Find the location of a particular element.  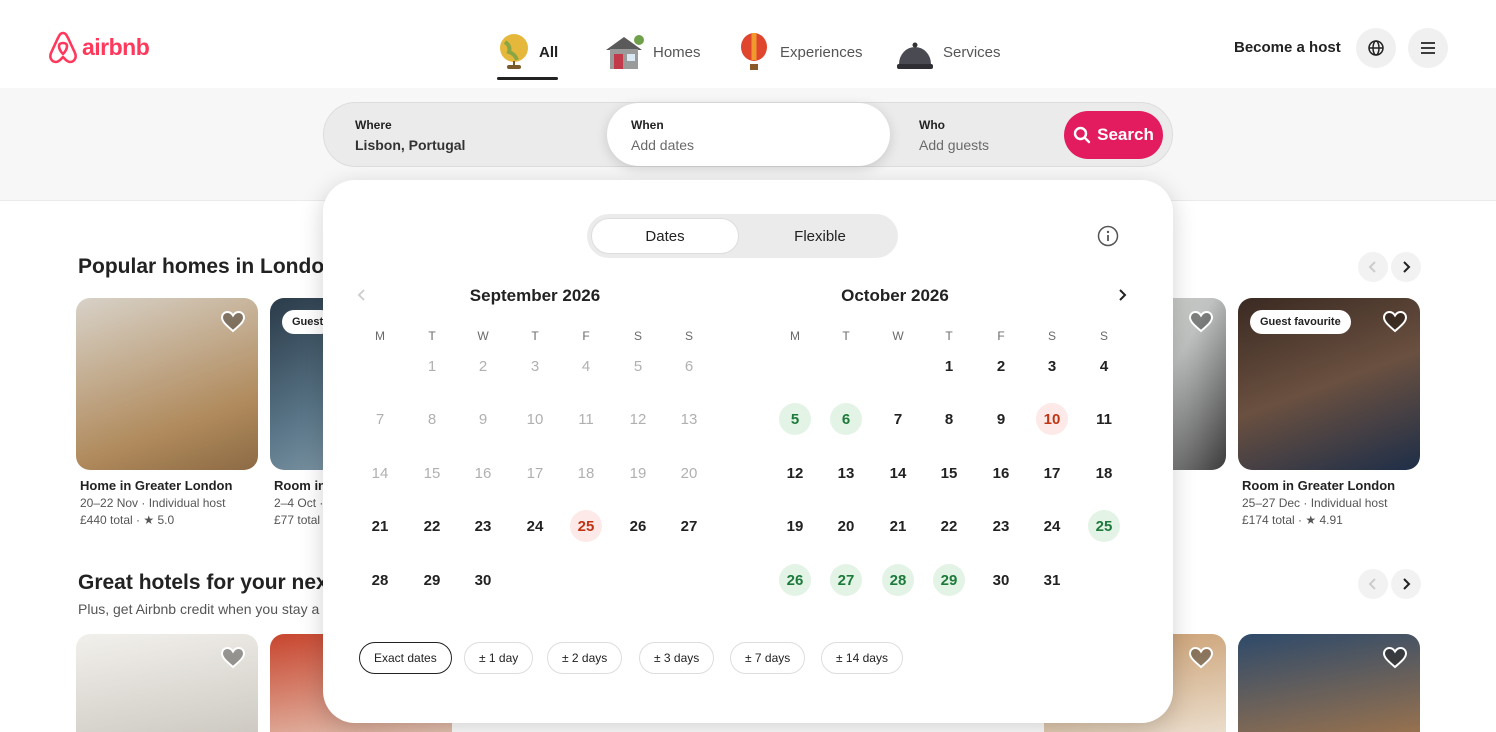

where-field: Where Lisbon, Portugal is located at coordinates (410, 135).